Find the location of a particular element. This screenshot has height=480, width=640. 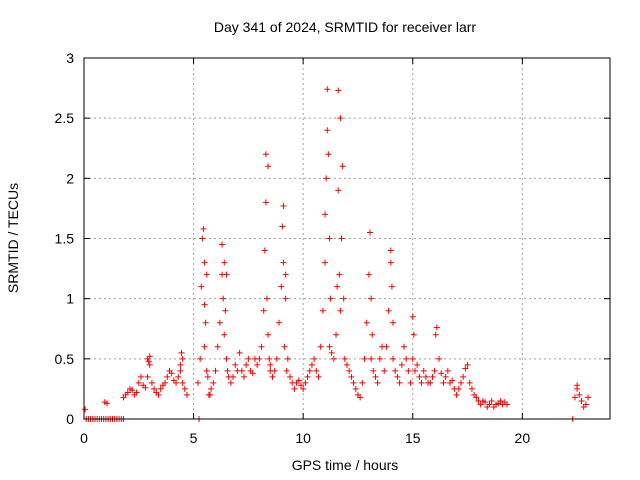

x-tick-label: 15 is located at coordinates (413, 438).